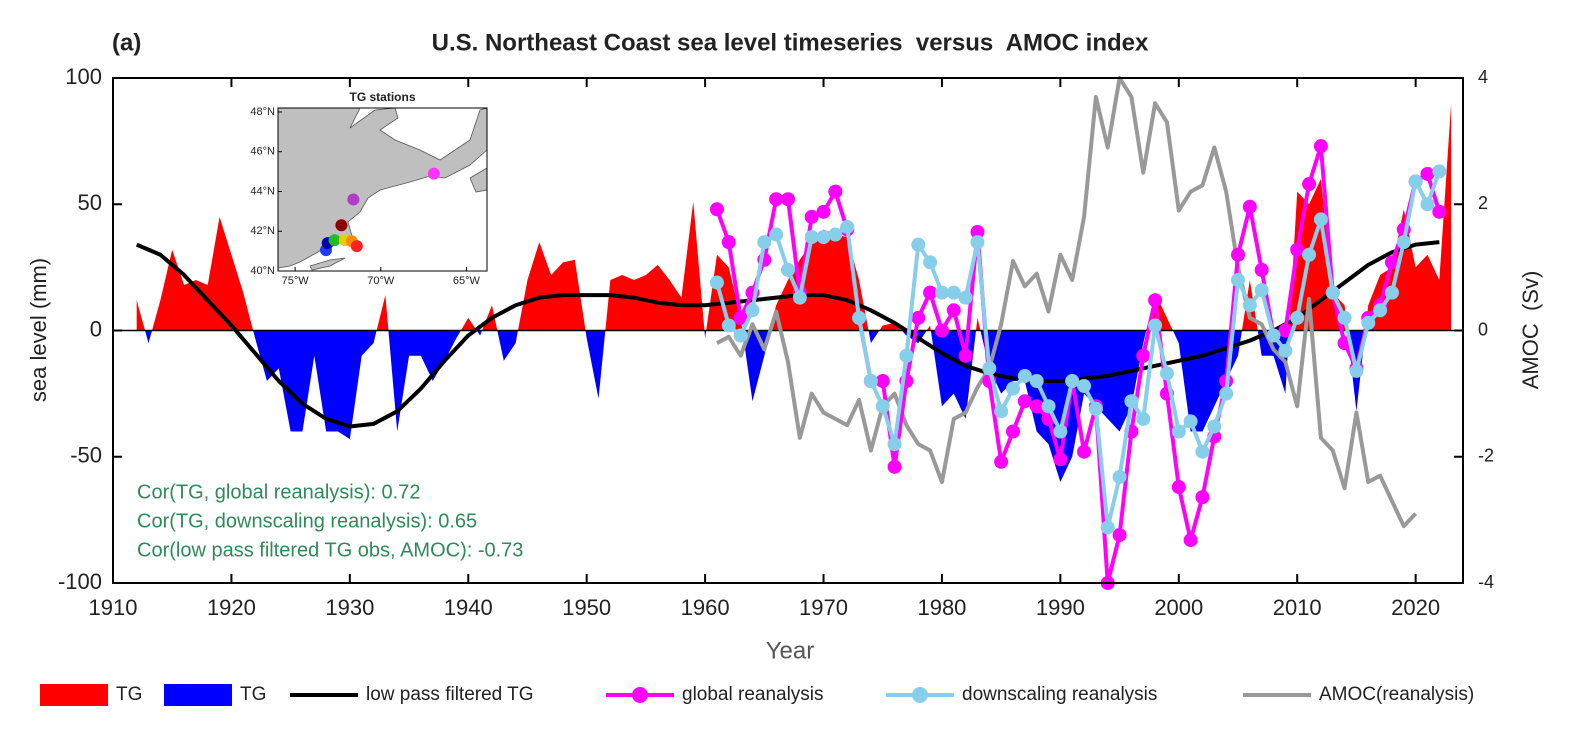 This screenshot has height=750, width=1581. I want to click on x-tick-label: 1940, so click(468, 607).